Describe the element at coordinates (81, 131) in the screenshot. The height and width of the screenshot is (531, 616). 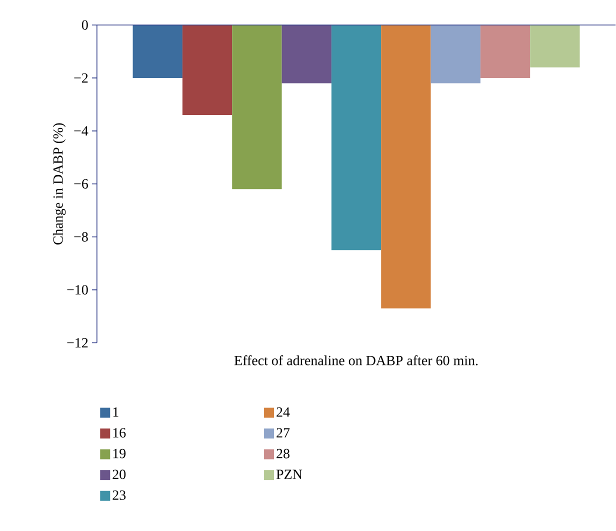
I see `y-tick-label: −4` at that location.